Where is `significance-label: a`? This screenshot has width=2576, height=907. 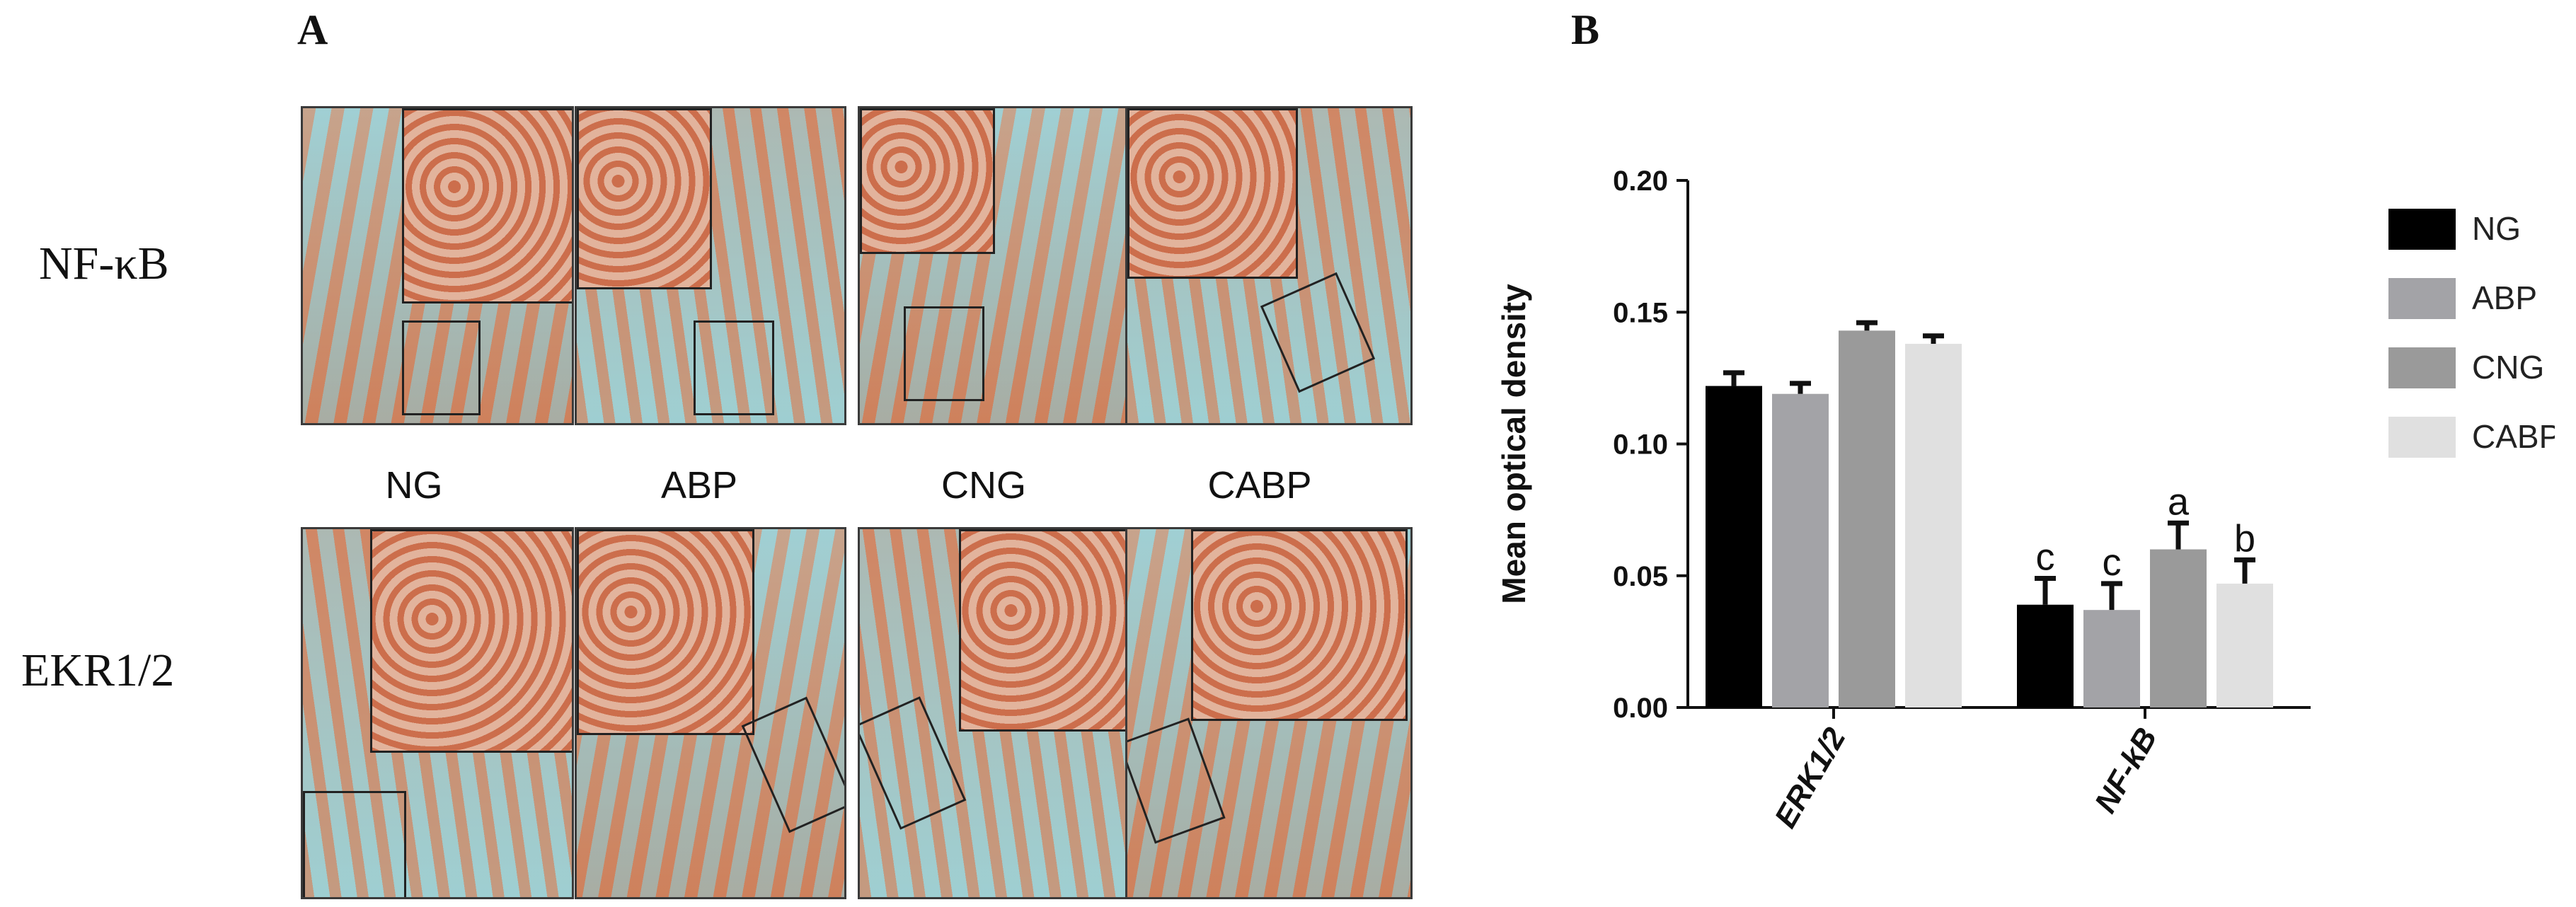
significance-label: a is located at coordinates (2179, 501).